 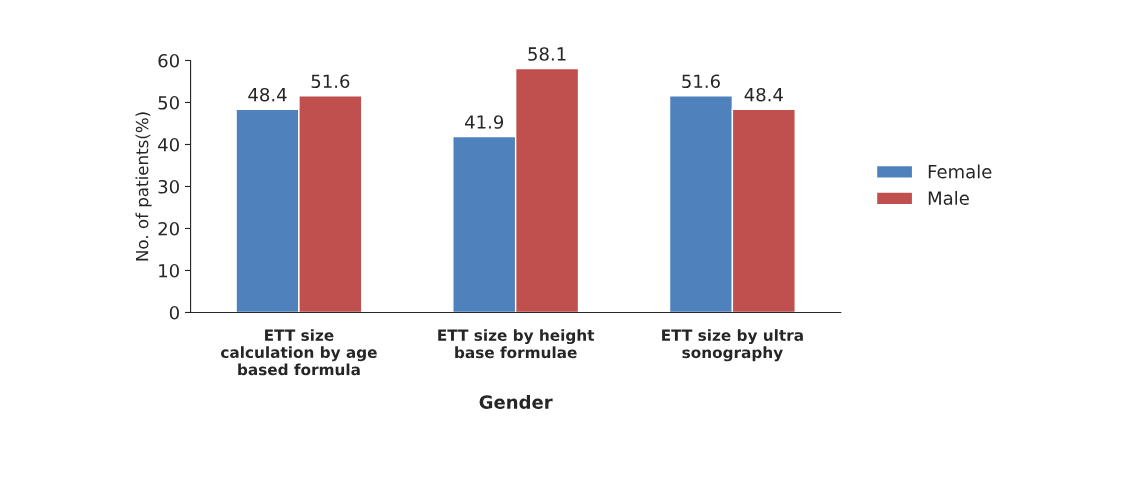 I want to click on data-label: 58.1, so click(x=547, y=54).